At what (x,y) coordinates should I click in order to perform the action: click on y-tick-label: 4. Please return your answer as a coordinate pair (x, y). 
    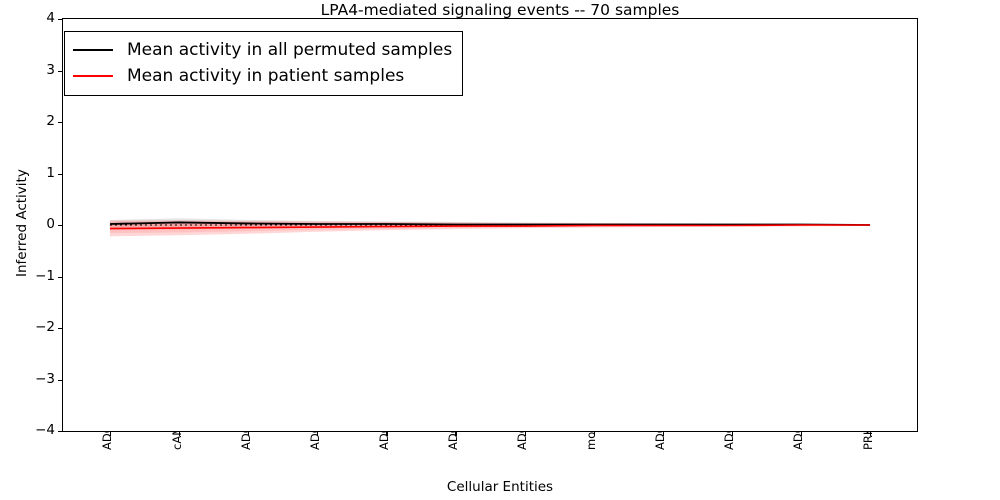
    Looking at the image, I should click on (50, 18).